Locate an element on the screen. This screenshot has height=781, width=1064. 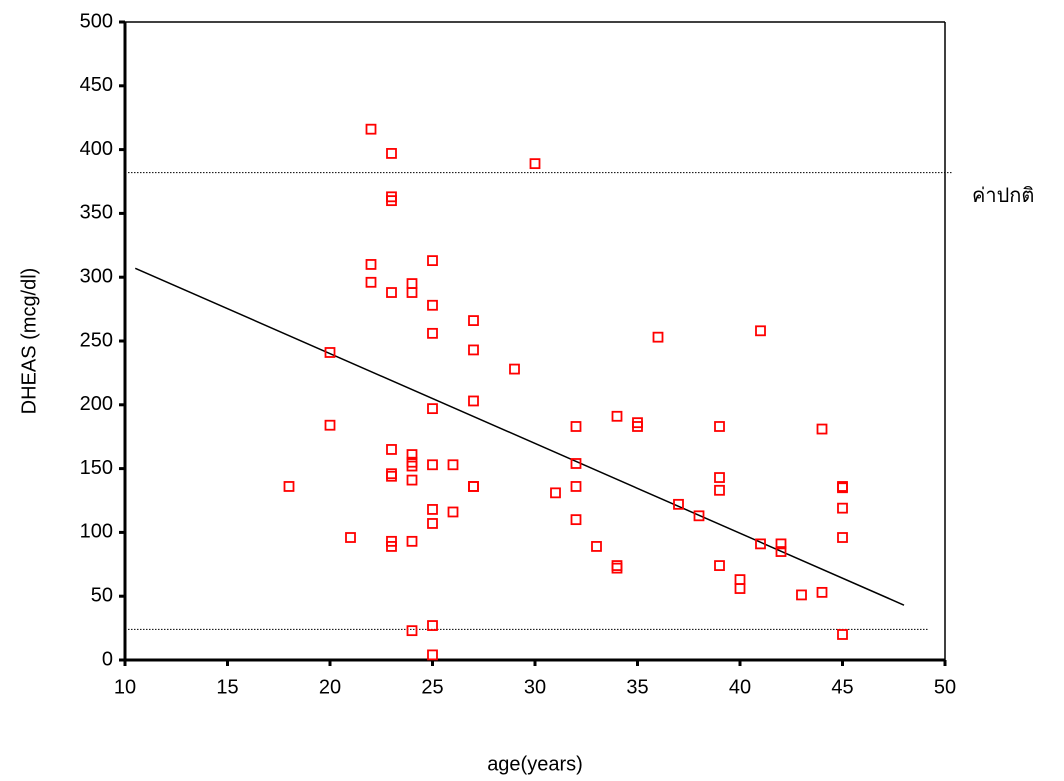
x-tick-label: 40 is located at coordinates (740, 687).